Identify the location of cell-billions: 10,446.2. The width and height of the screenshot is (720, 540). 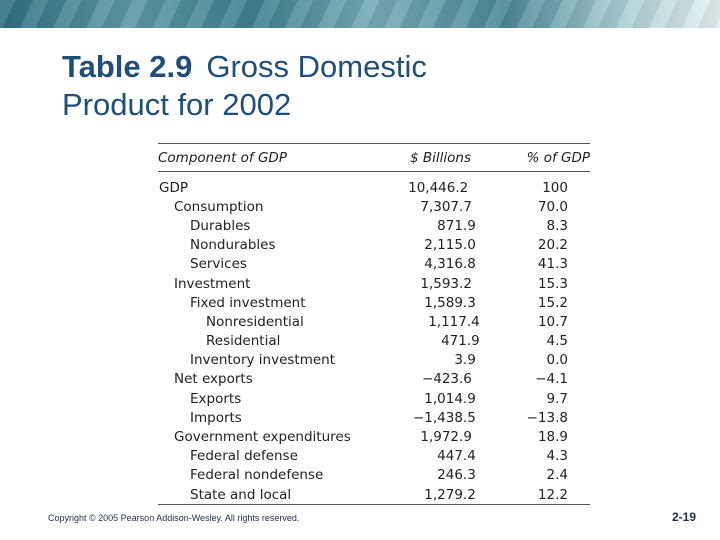
(438, 187).